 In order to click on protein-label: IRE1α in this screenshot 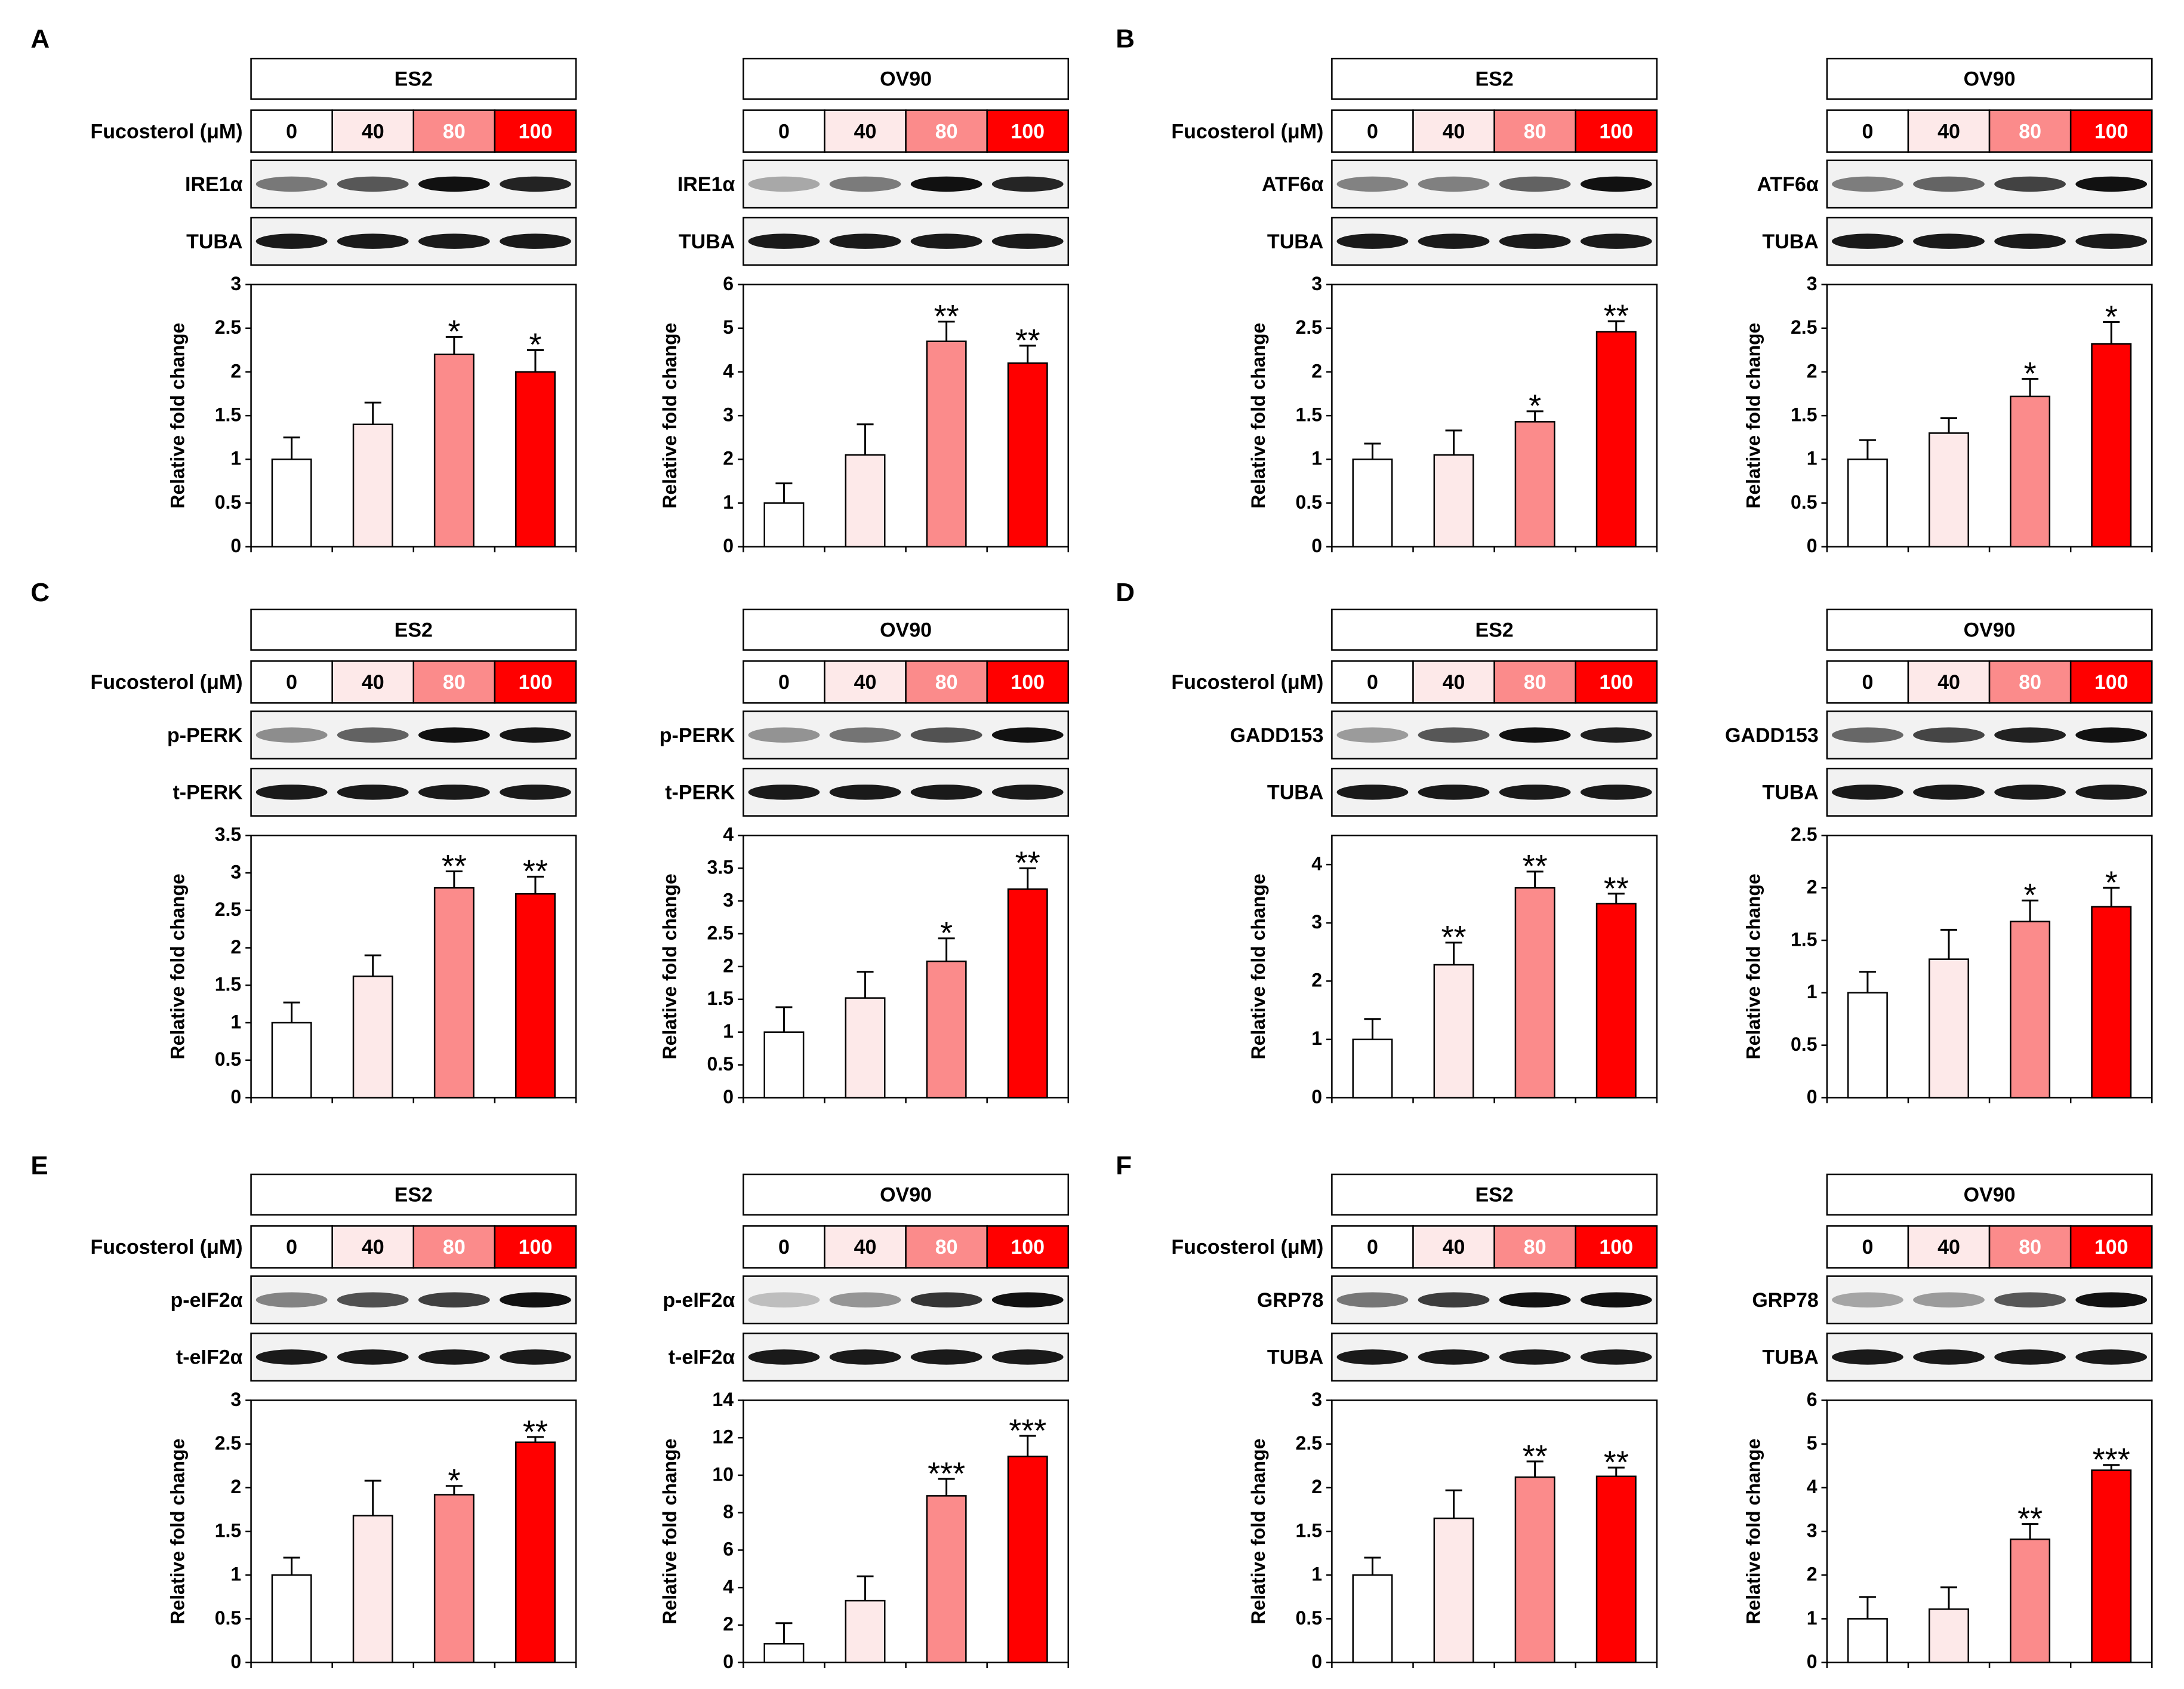, I will do `click(706, 184)`.